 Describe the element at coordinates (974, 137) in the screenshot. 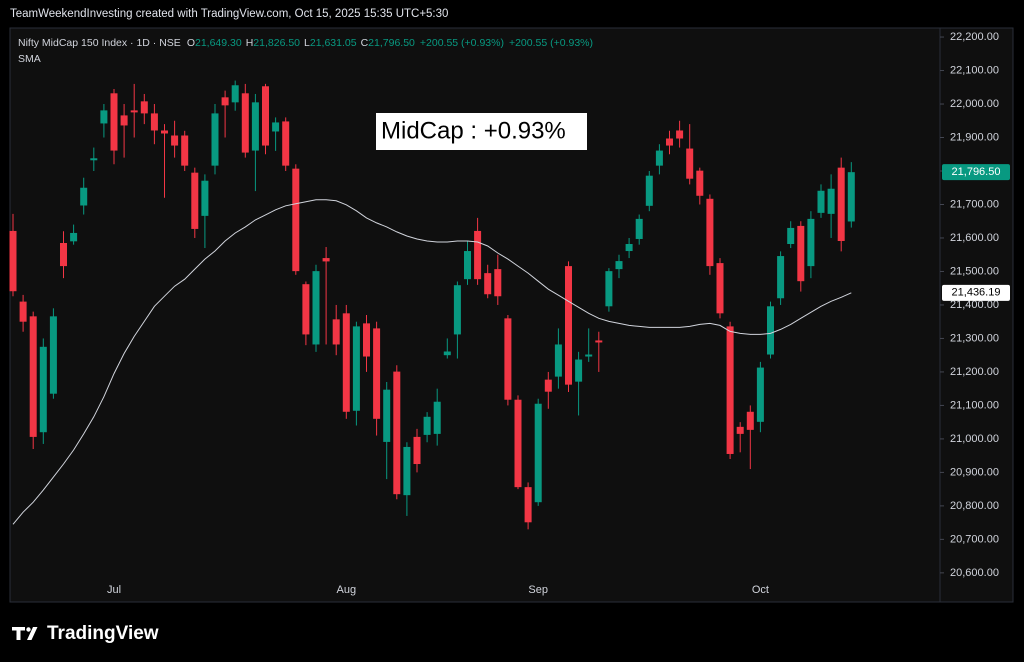

I see `y-tick-label: 21,900.00` at that location.